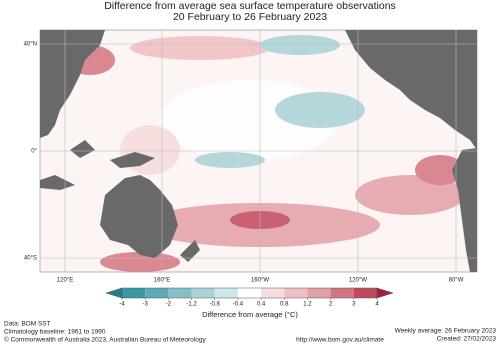 This screenshot has height=349, width=500. I want to click on colorbar-tick-label: -3, so click(146, 305).